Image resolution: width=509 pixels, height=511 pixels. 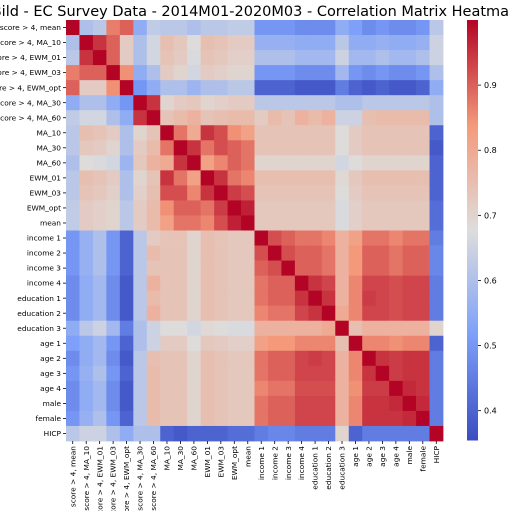 What do you see at coordinates (30, 42) in the screenshot?
I see `y-tick-label: score > 4, MA_10` at bounding box center [30, 42].